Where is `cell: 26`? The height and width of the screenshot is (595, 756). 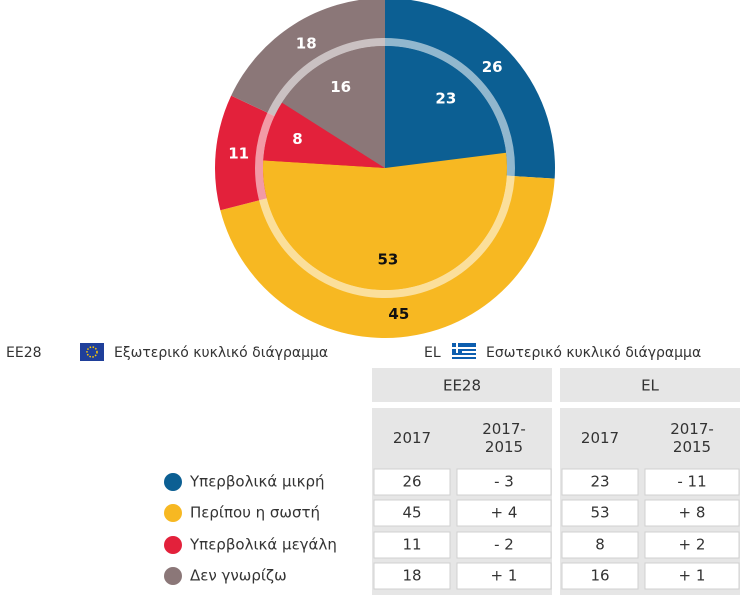 cell: 26 is located at coordinates (411, 482).